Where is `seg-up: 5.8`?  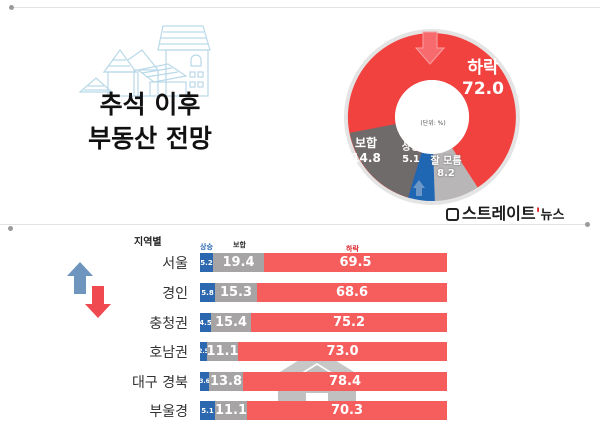 seg-up: 5.8 is located at coordinates (207, 292).